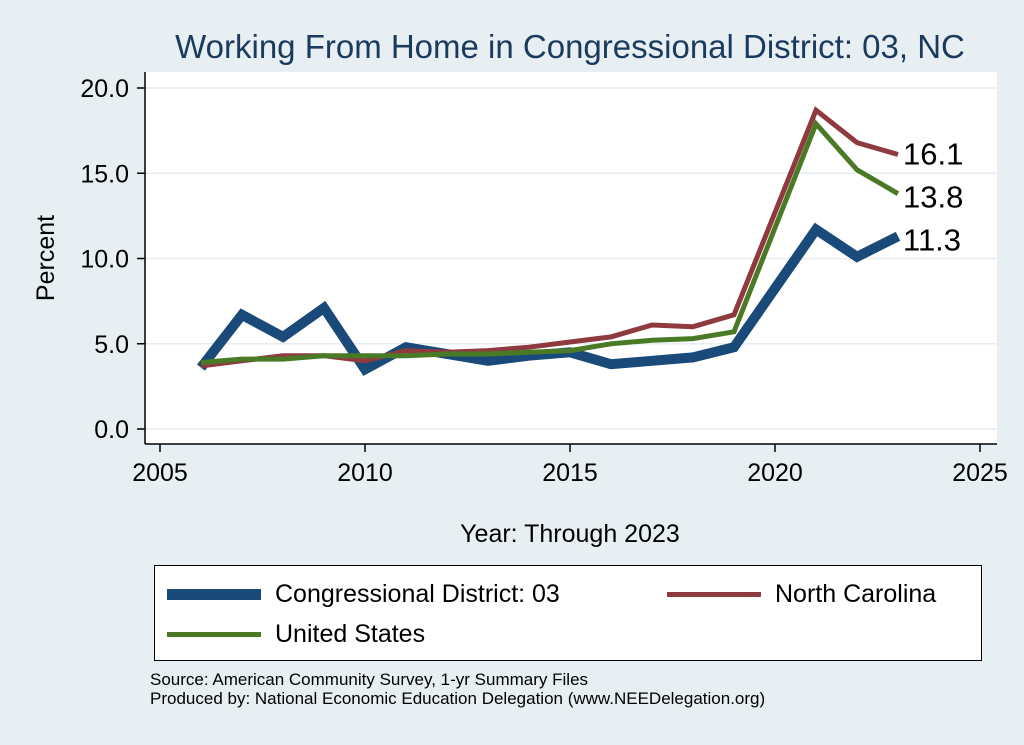 This screenshot has height=745, width=1024. I want to click on x-axis-ticks: 2005 2010 2015 2020 2025, so click(570, 465).